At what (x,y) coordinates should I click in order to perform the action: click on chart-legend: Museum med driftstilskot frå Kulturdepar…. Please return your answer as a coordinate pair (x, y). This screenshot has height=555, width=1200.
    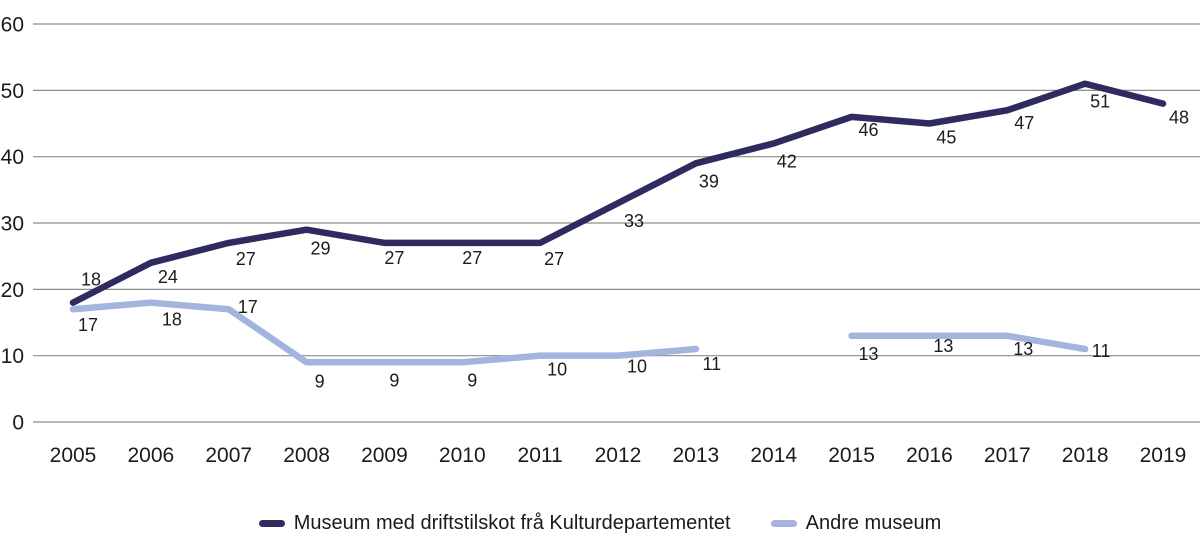
    Looking at the image, I should click on (600, 523).